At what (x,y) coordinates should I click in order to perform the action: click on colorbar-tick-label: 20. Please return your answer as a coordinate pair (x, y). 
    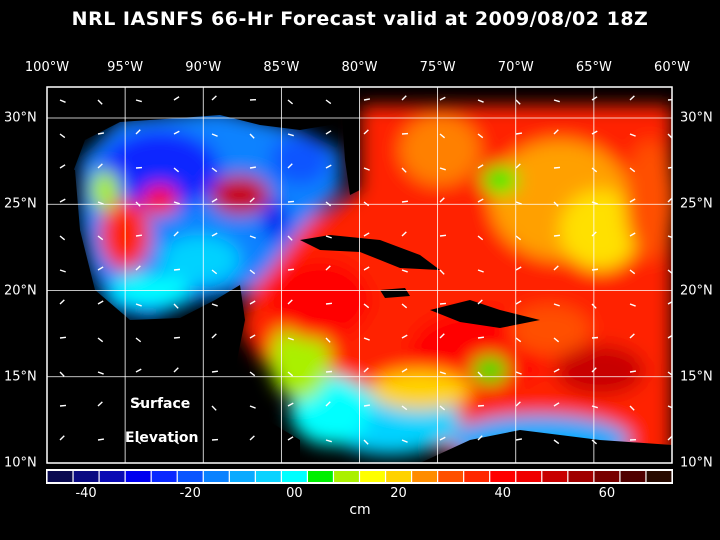
    Looking at the image, I should click on (398, 493).